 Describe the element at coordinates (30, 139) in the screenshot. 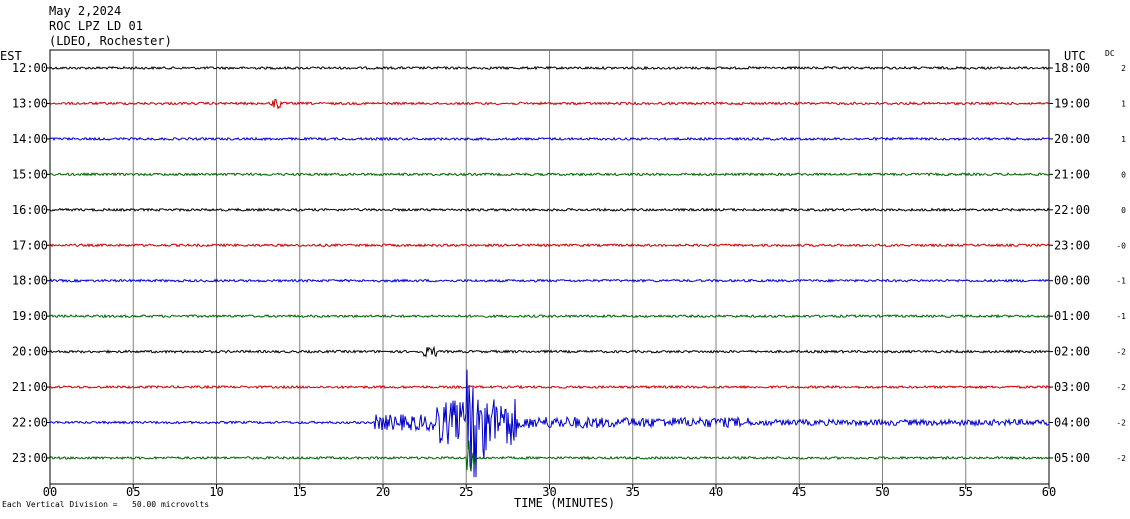

I see `est-time-label: 14:00` at that location.